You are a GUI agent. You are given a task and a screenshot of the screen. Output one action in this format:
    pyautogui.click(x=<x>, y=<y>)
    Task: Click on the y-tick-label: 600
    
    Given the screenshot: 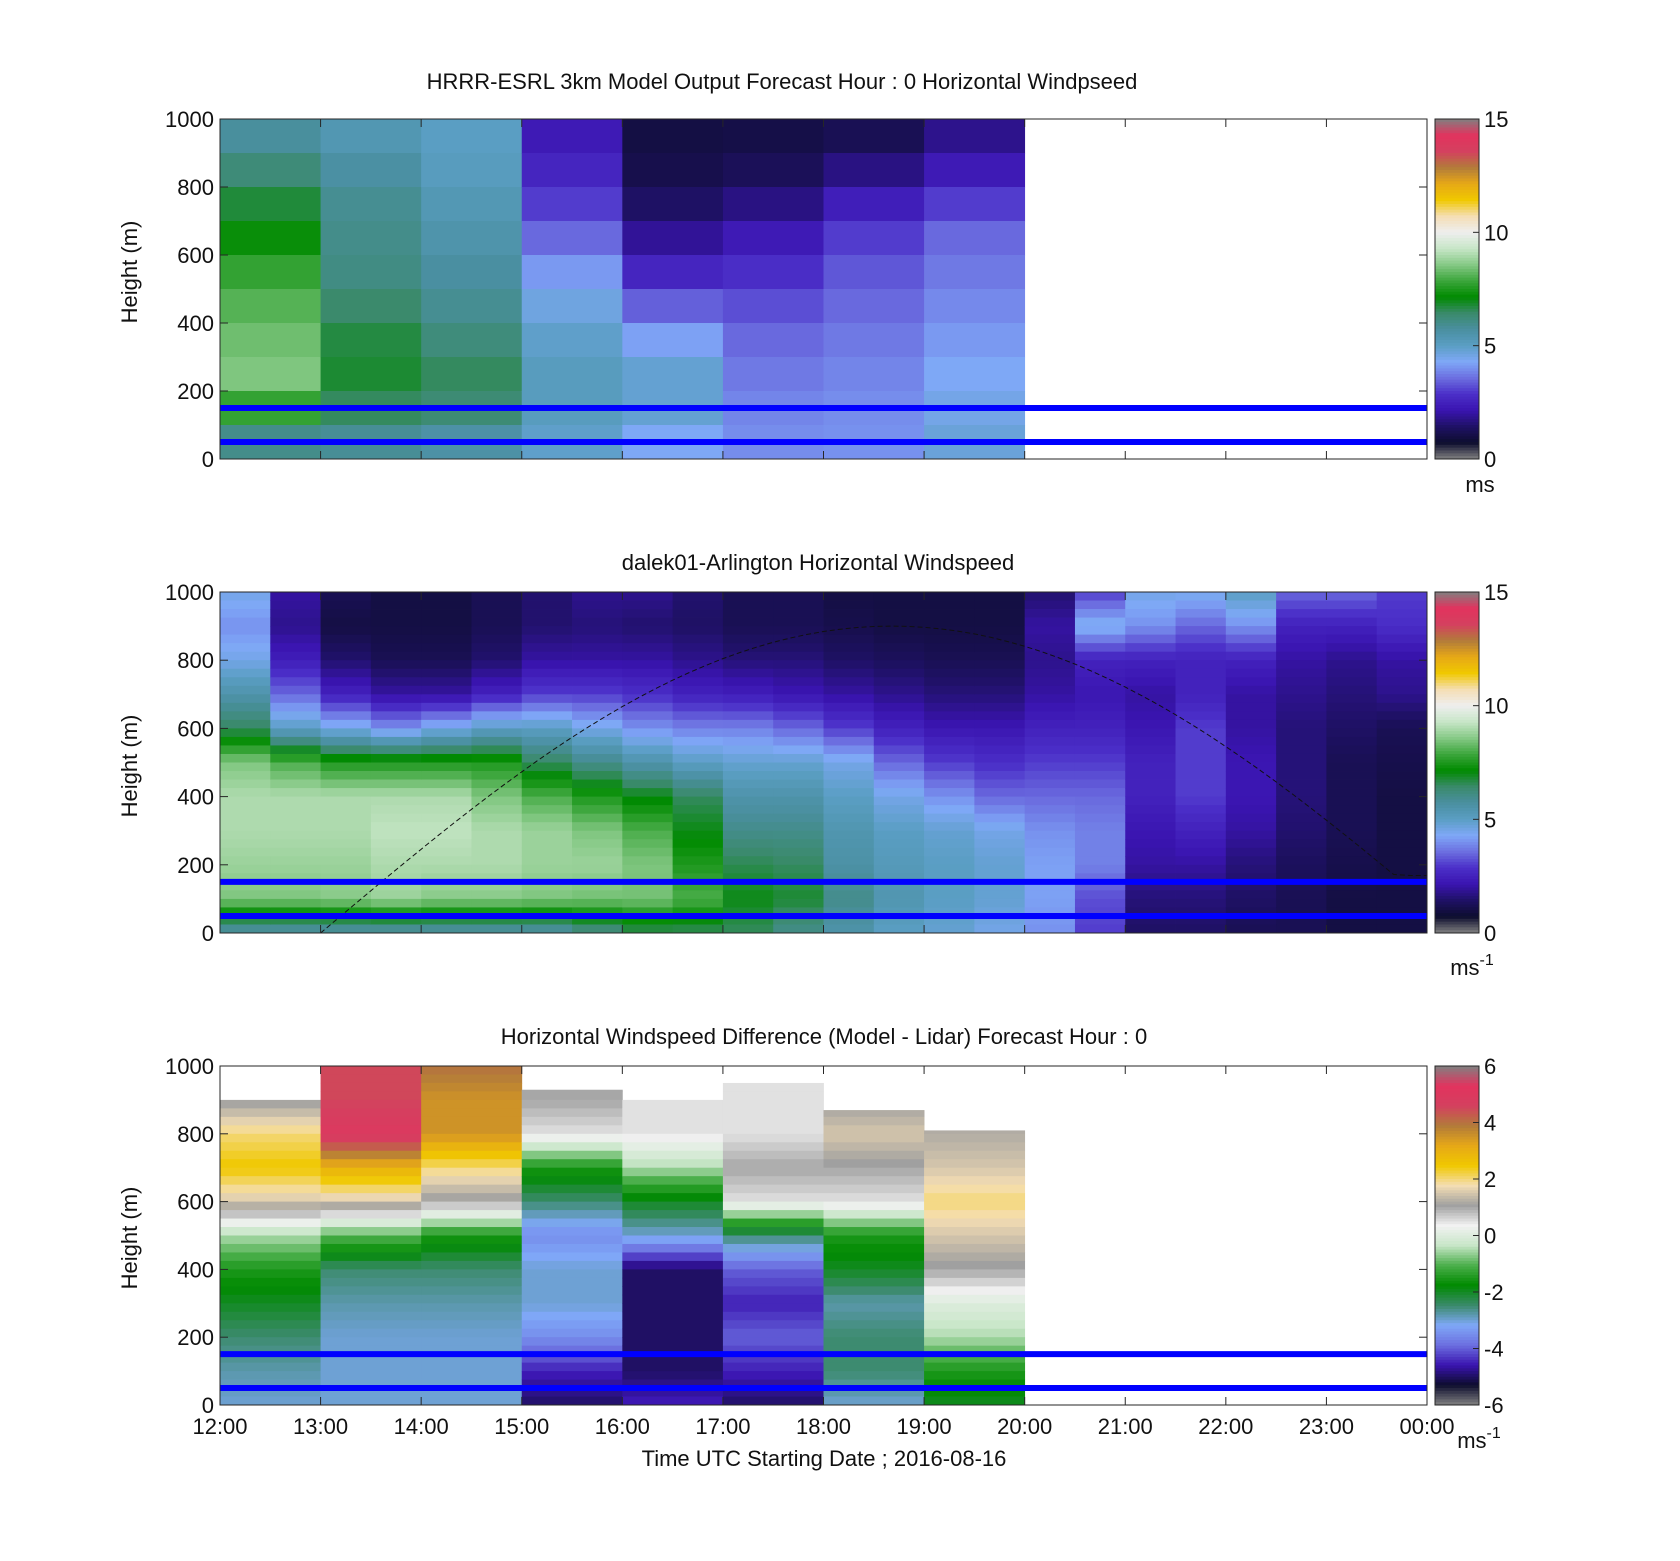 What is the action you would take?
    pyautogui.click(x=195, y=1202)
    